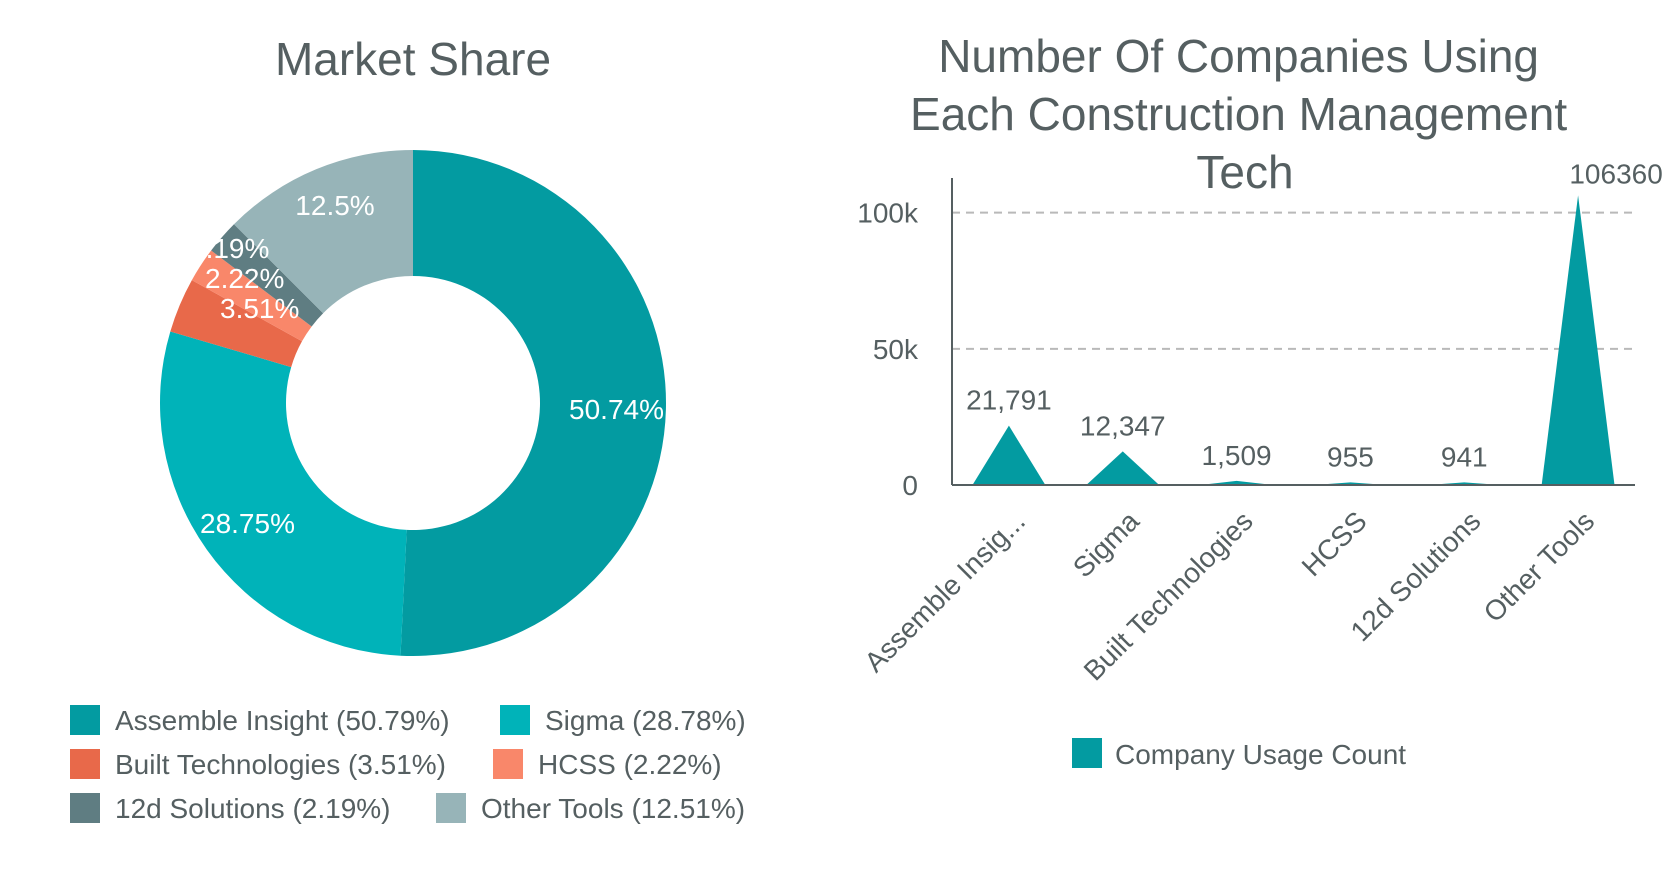 This screenshot has width=1664, height=874. I want to click on legend-item-5: Other Tools (12.51%), so click(590, 808).